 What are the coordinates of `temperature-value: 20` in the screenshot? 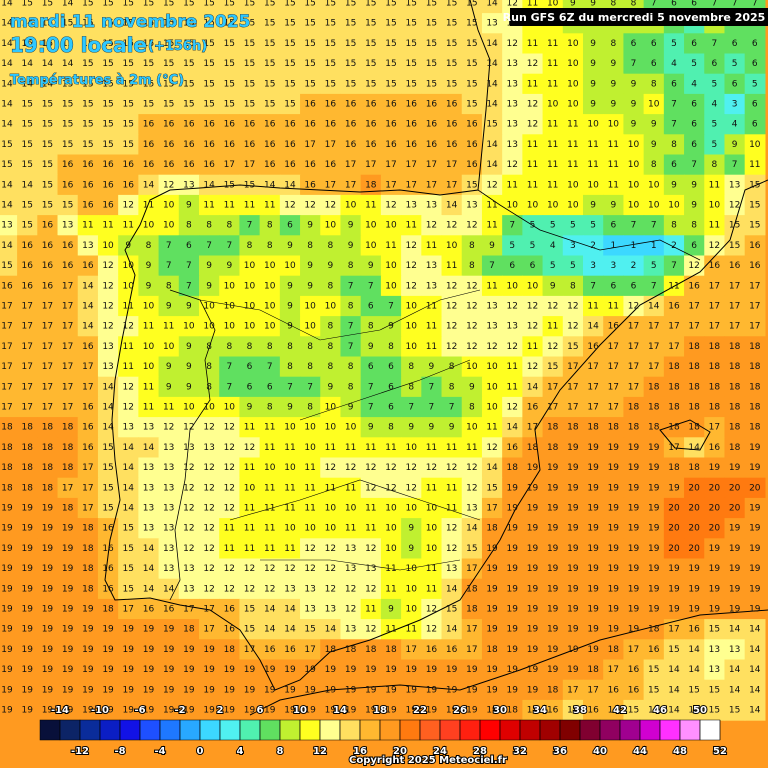 It's located at (755, 488).